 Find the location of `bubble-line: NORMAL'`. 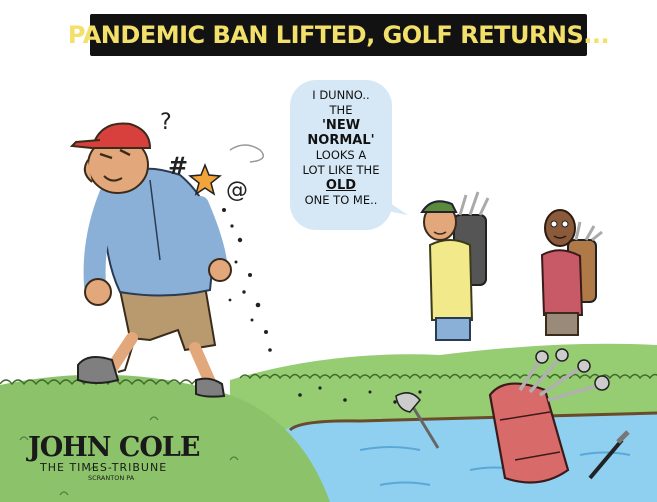

bubble-line: NORMAL' is located at coordinates (341, 140).